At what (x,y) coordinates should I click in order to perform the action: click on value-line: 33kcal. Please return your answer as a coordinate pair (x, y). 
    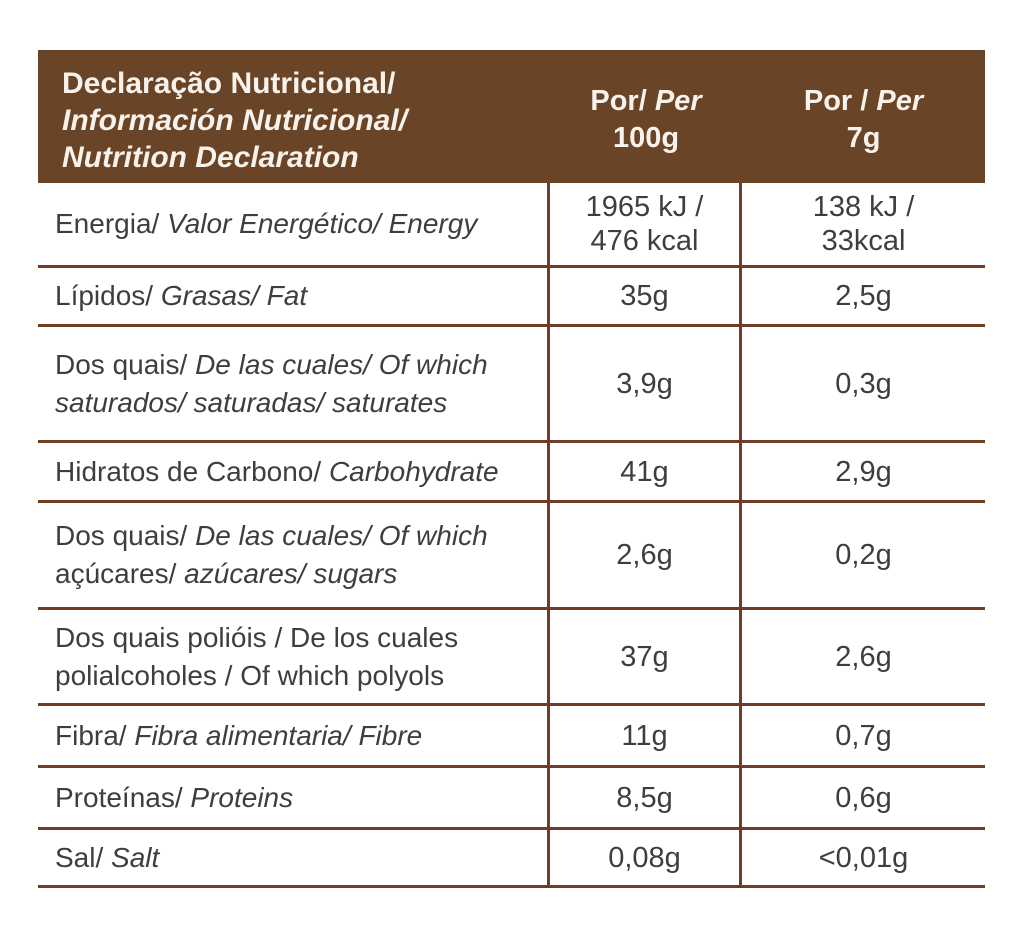
    Looking at the image, I should click on (863, 241).